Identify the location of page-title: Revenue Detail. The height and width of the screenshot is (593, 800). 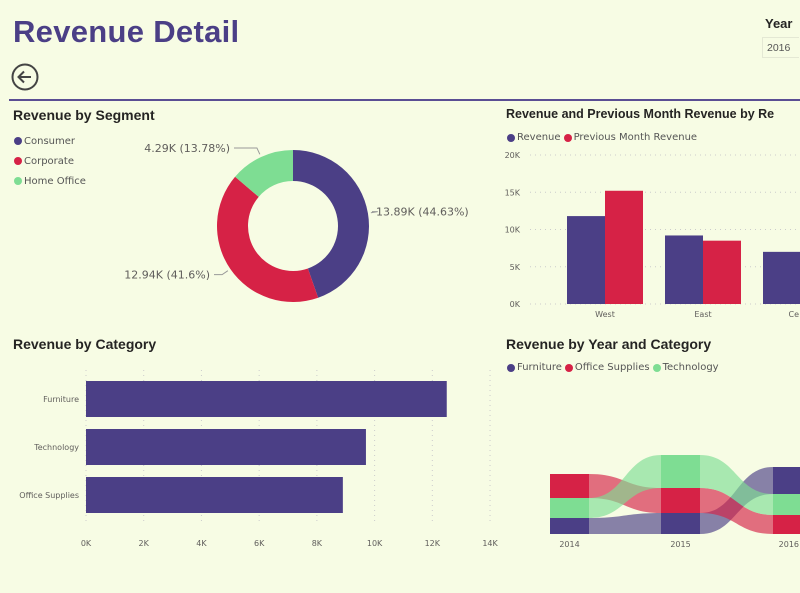
(126, 31).